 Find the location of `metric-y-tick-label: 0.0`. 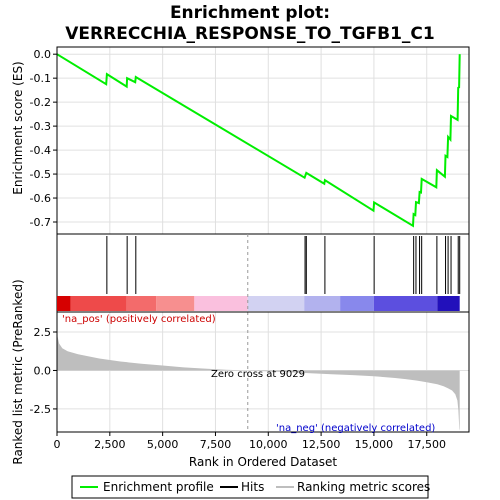

metric-y-tick-label: 0.0 is located at coordinates (43, 370).